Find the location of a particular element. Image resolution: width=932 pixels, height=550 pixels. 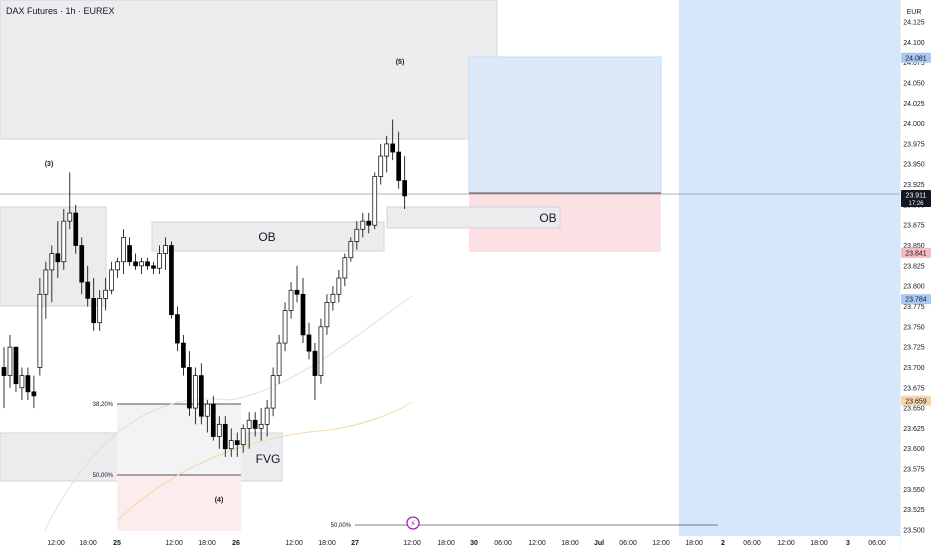

y-tick-label: 23.800 is located at coordinates (914, 287).